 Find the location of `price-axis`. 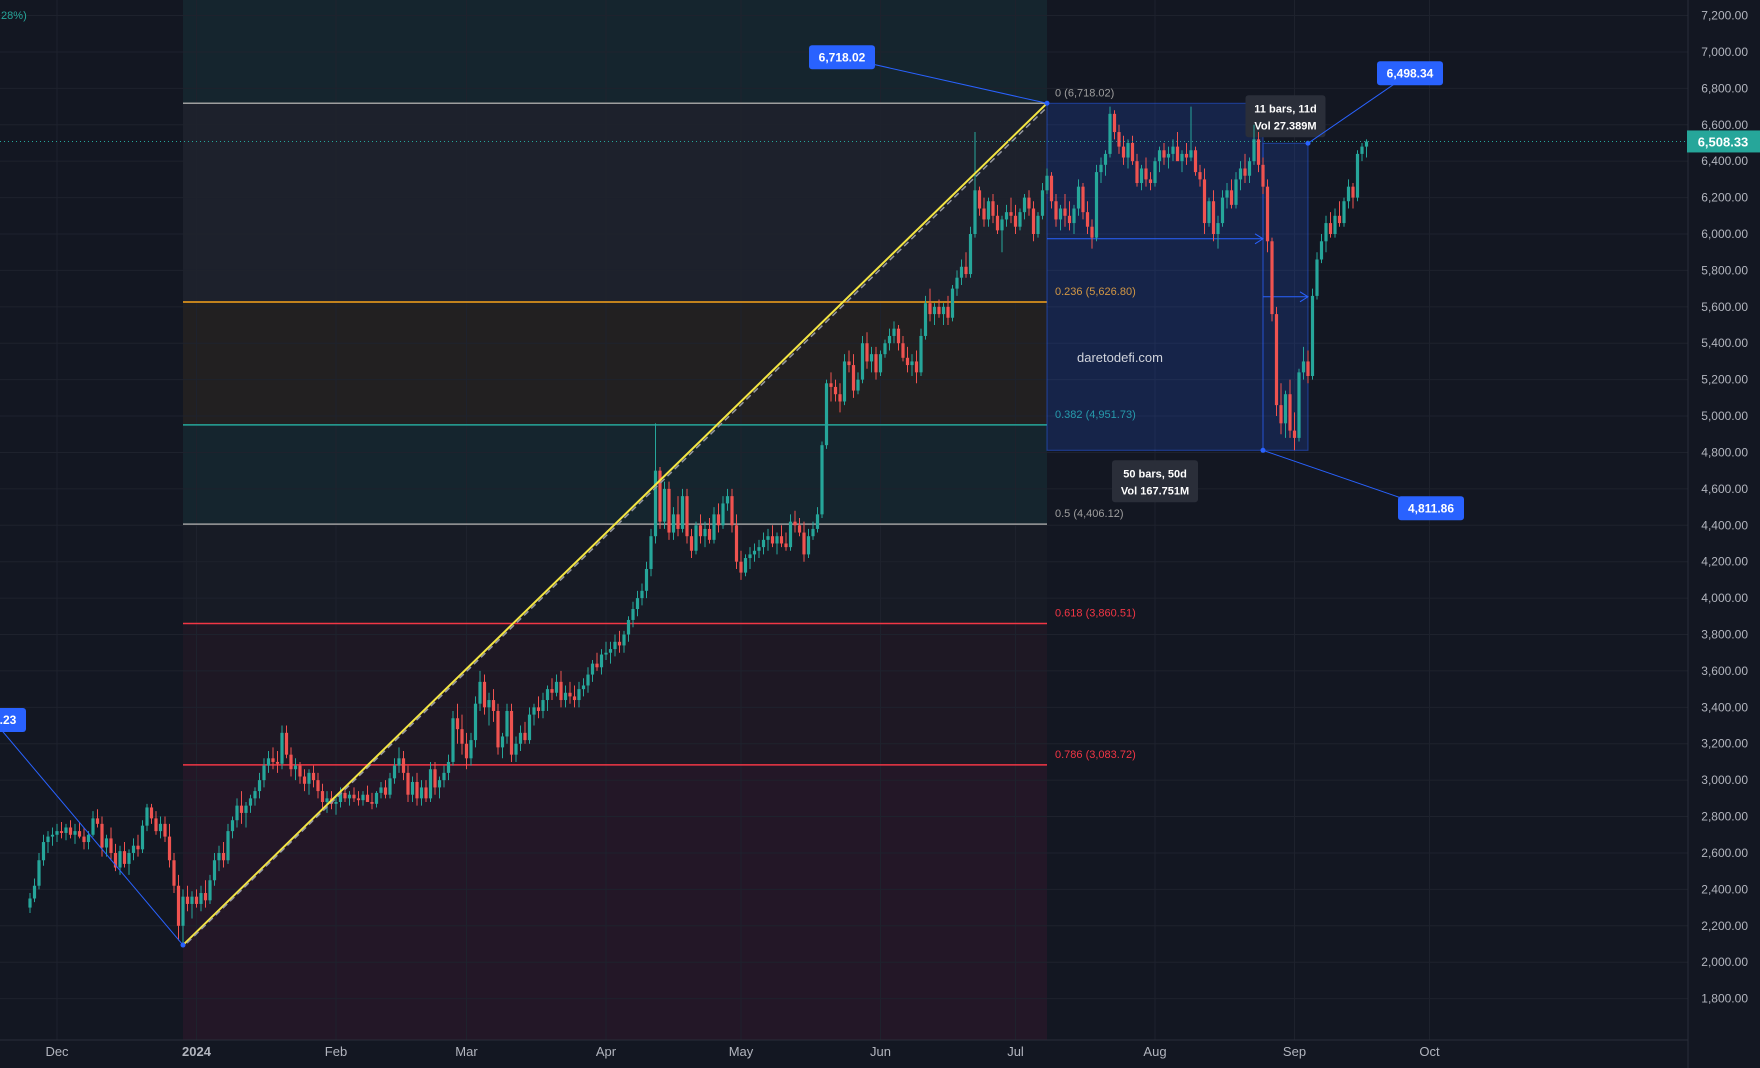

price-axis is located at coordinates (1724, 534).